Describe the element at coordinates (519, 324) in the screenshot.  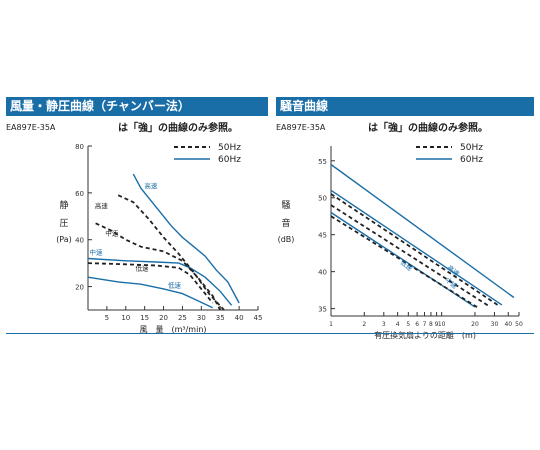
I see `x-tick-label: 50` at that location.